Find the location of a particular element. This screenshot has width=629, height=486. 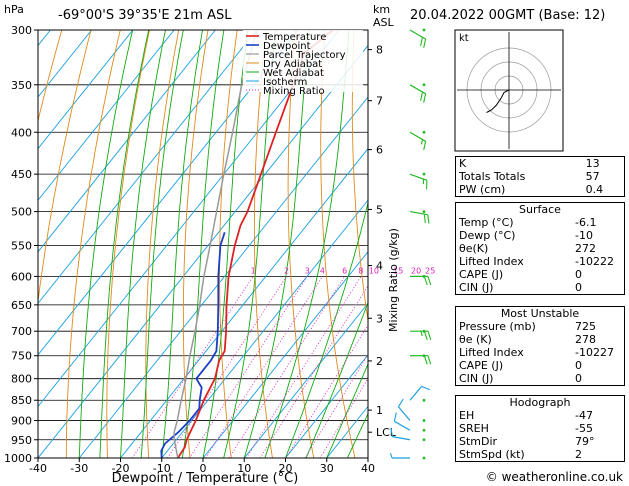

mu-li-label: Lifted Index is located at coordinates (491, 352).